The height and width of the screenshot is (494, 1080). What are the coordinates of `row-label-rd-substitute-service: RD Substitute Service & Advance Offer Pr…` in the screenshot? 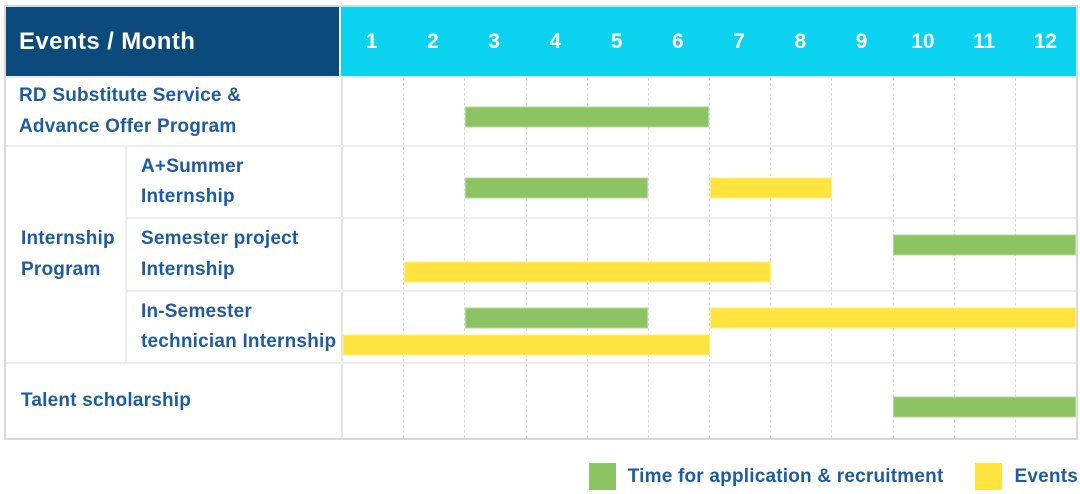 It's located at (173, 110).